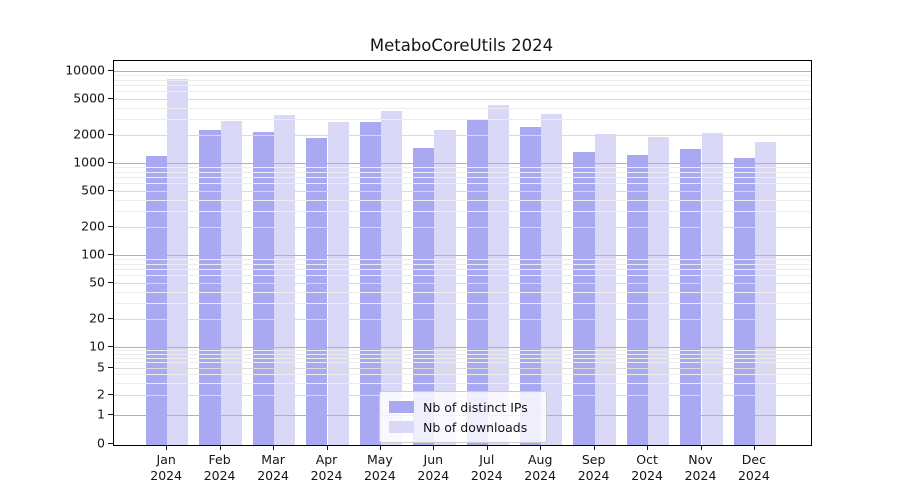  I want to click on bar-distinct-ips-feb, so click(210, 287).